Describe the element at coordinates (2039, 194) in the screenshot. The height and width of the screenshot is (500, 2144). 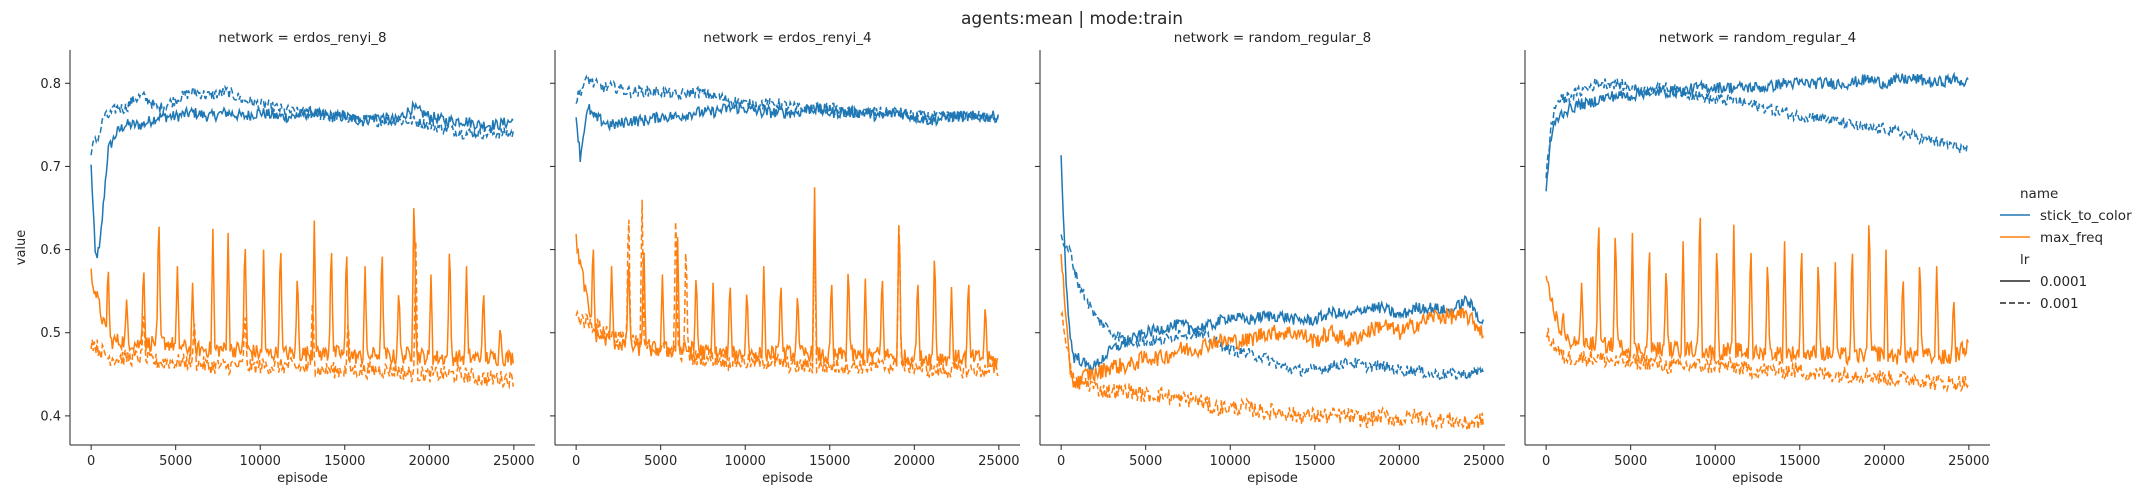
I see `legend-title: name` at that location.